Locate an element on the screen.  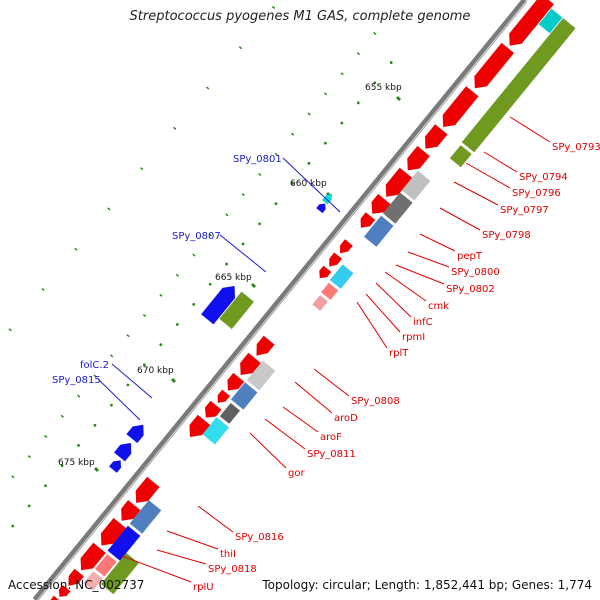
gene-label-reverse: pepT is located at coordinates (470, 256).